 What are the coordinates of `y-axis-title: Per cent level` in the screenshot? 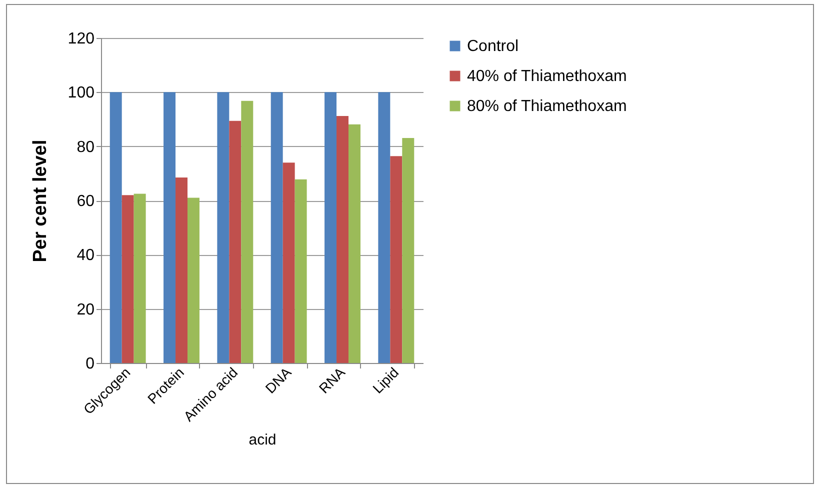 It's located at (40, 201).